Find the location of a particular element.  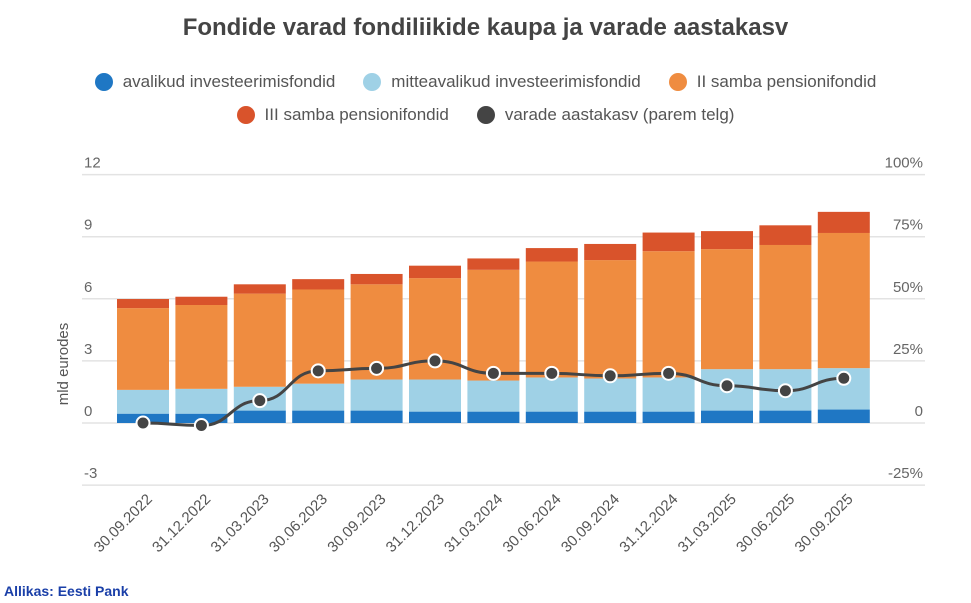

legend-label: mitteavalikud investeerimisfondid is located at coordinates (516, 81).